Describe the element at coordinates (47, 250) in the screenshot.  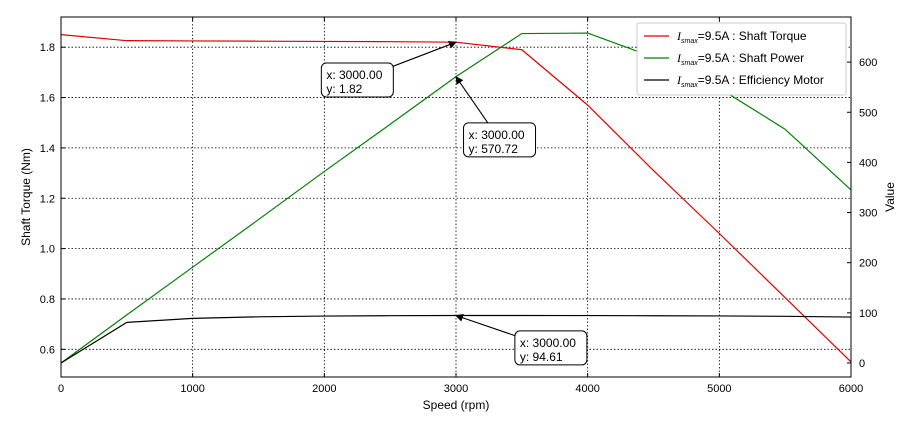
I see `y-left-tick-label: 1.0` at that location.